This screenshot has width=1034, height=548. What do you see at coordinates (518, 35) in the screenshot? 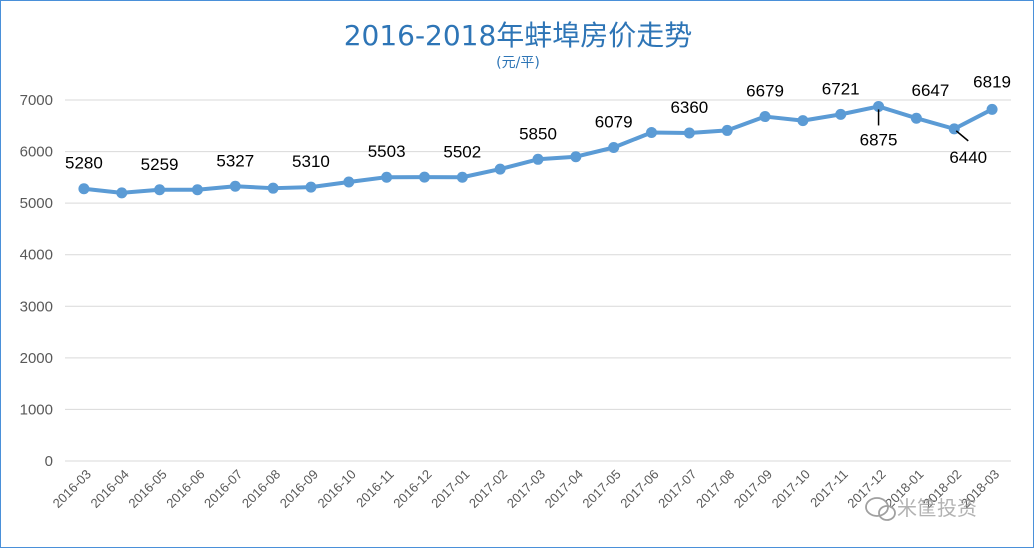
I see `chart-title: 2016-2018年蚌埠房价走势` at bounding box center [518, 35].